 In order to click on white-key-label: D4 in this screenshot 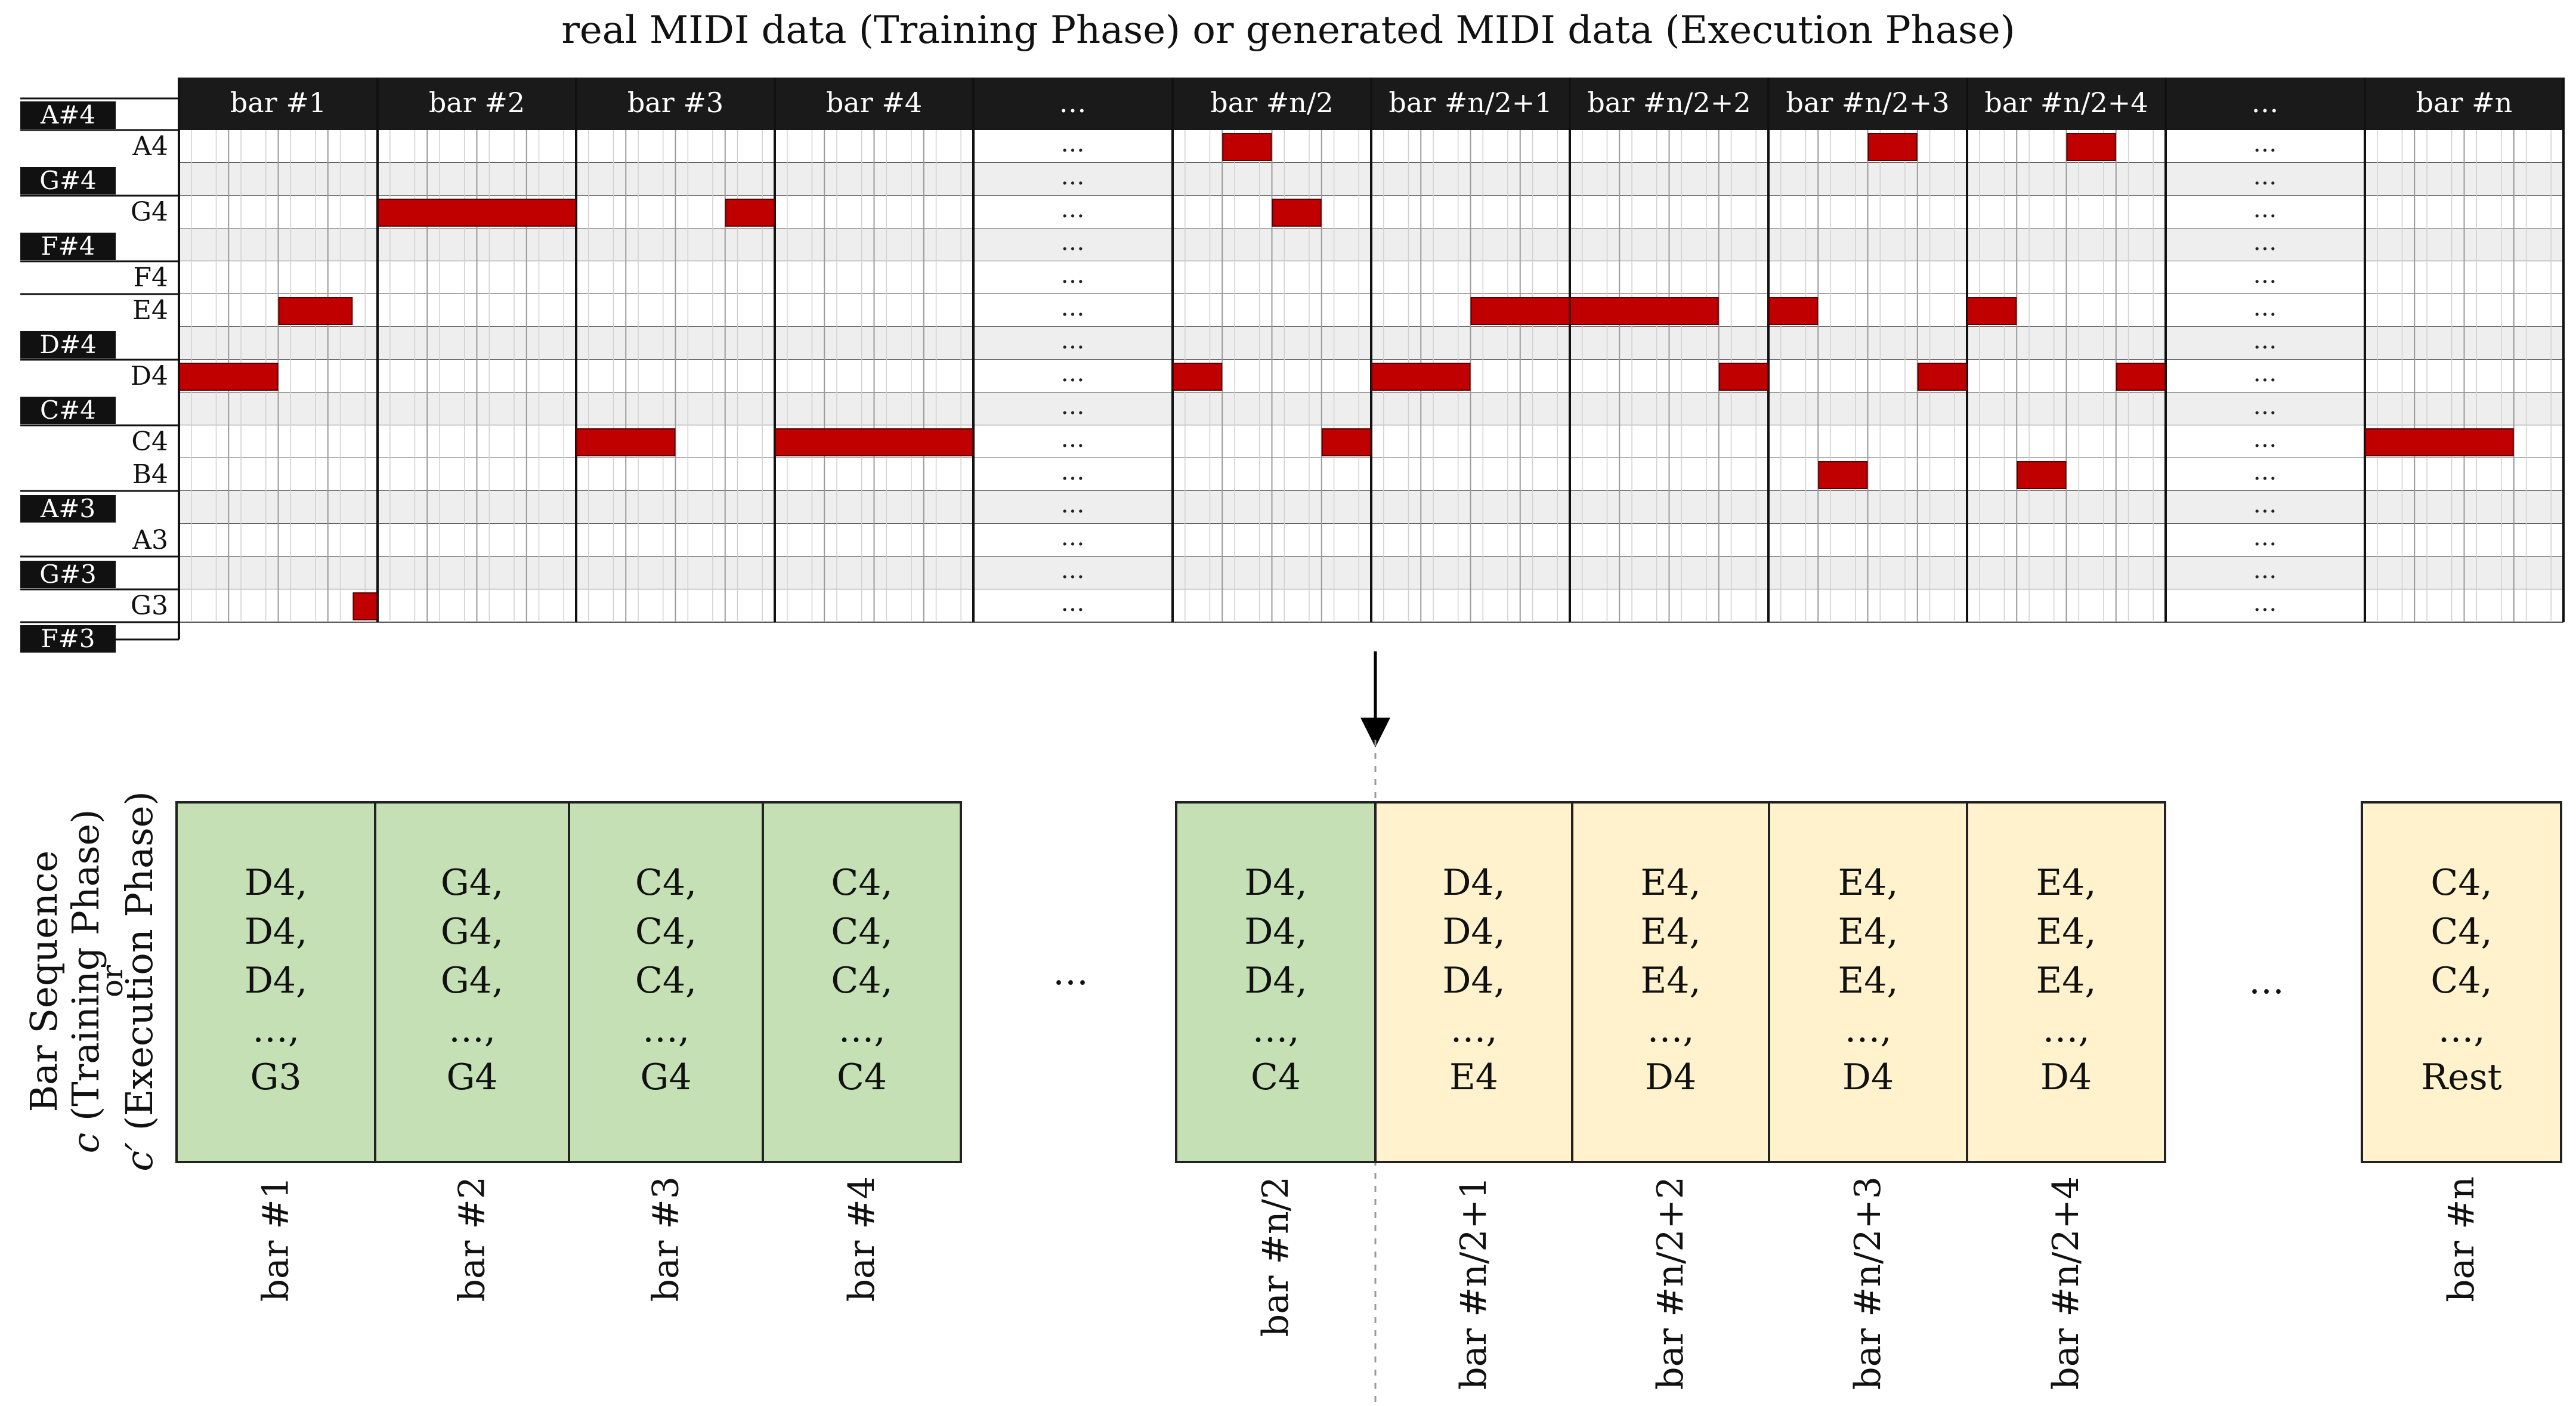, I will do `click(149, 376)`.